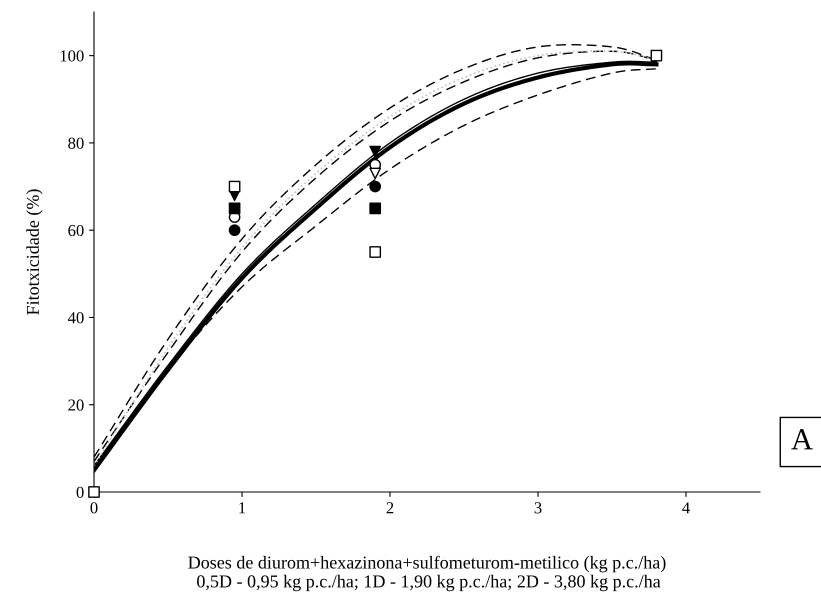 Image resolution: width=821 pixels, height=601 pixels. Describe the element at coordinates (76, 318) in the screenshot. I see `y-tick-label: 40` at that location.